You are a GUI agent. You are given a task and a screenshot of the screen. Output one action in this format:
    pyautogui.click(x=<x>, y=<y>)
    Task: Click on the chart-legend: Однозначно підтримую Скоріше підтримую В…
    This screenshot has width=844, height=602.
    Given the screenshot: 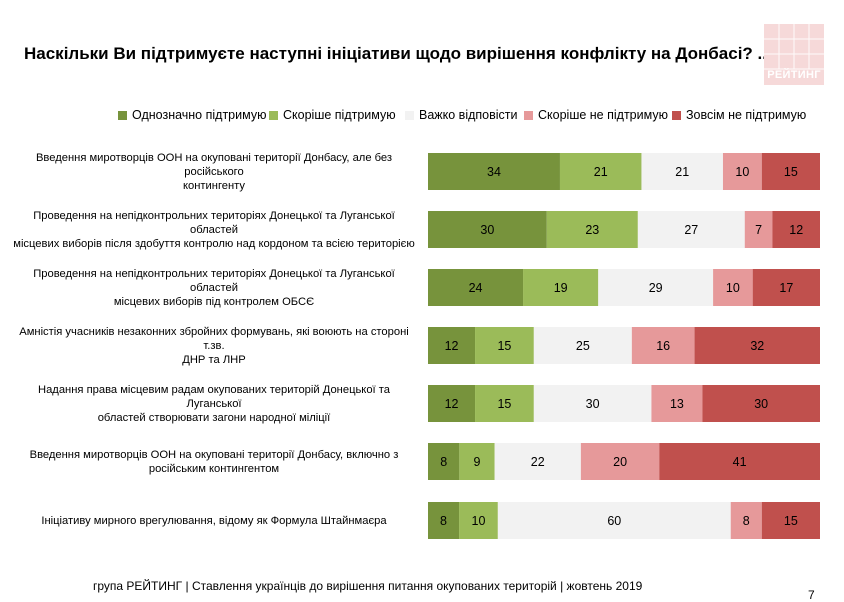 What is the action you would take?
    pyautogui.click(x=422, y=116)
    